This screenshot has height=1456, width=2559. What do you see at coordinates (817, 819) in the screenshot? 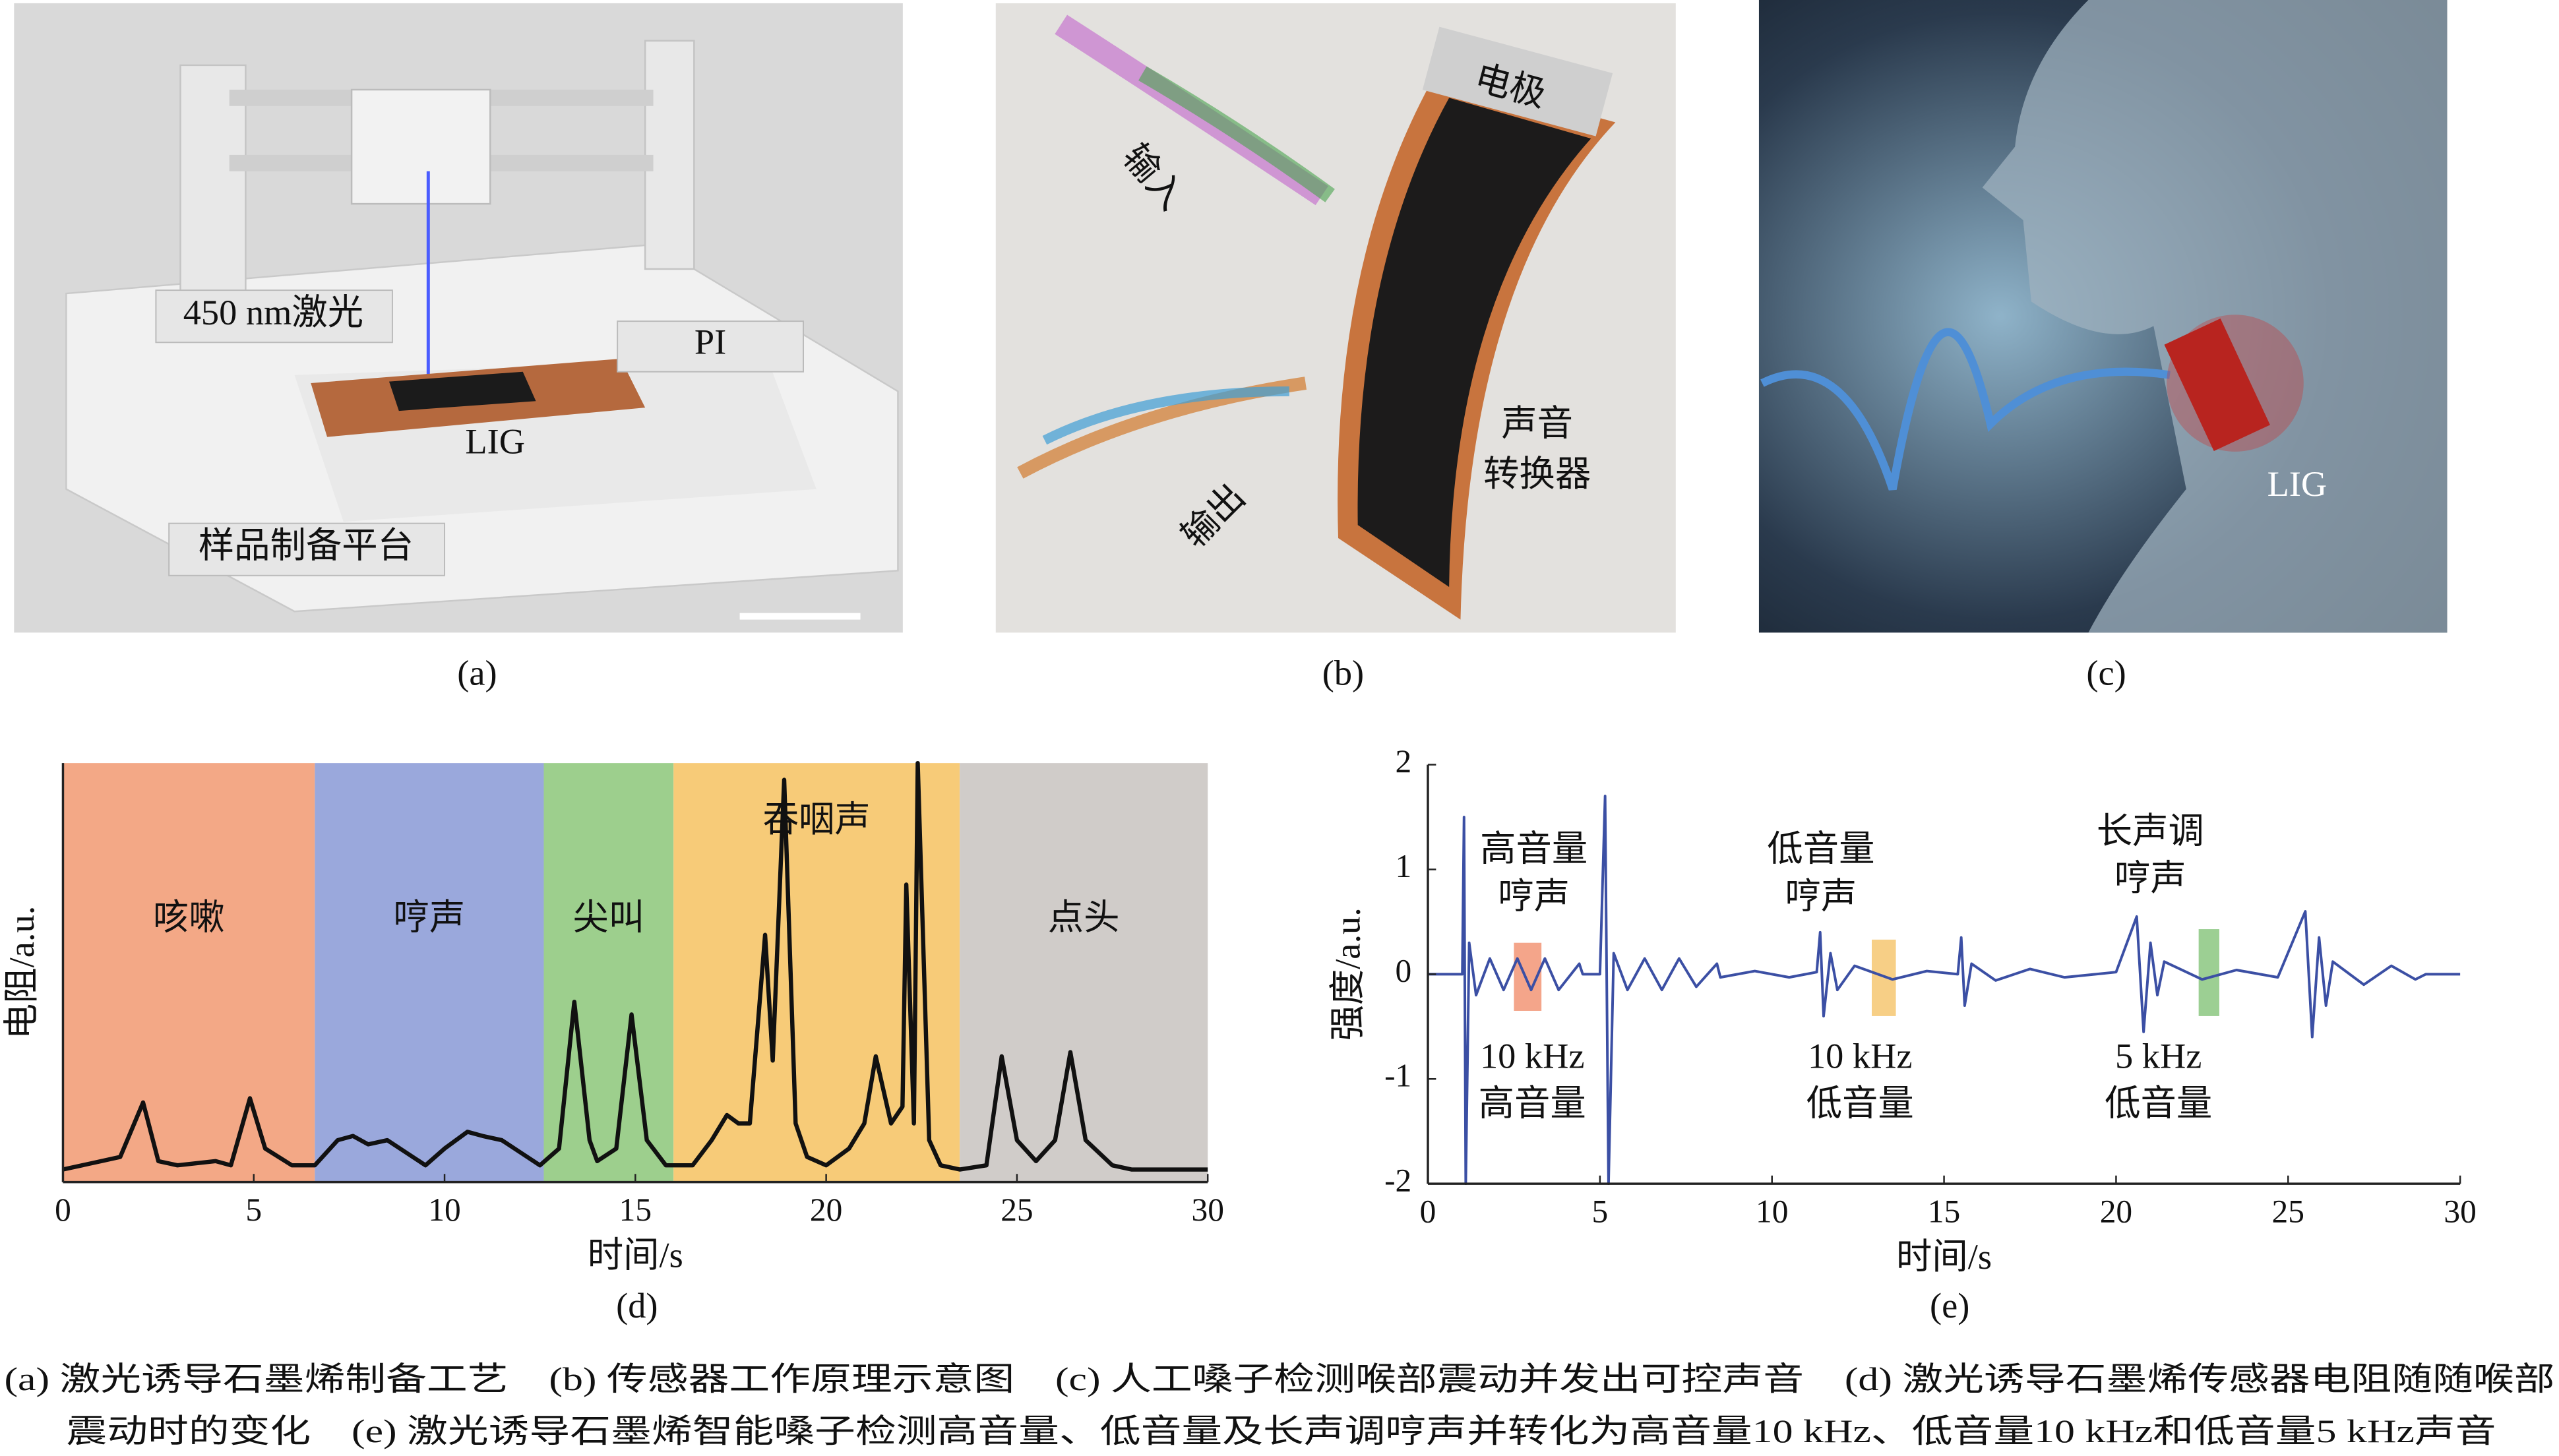
I see `region-label: 吞咽声` at bounding box center [817, 819].